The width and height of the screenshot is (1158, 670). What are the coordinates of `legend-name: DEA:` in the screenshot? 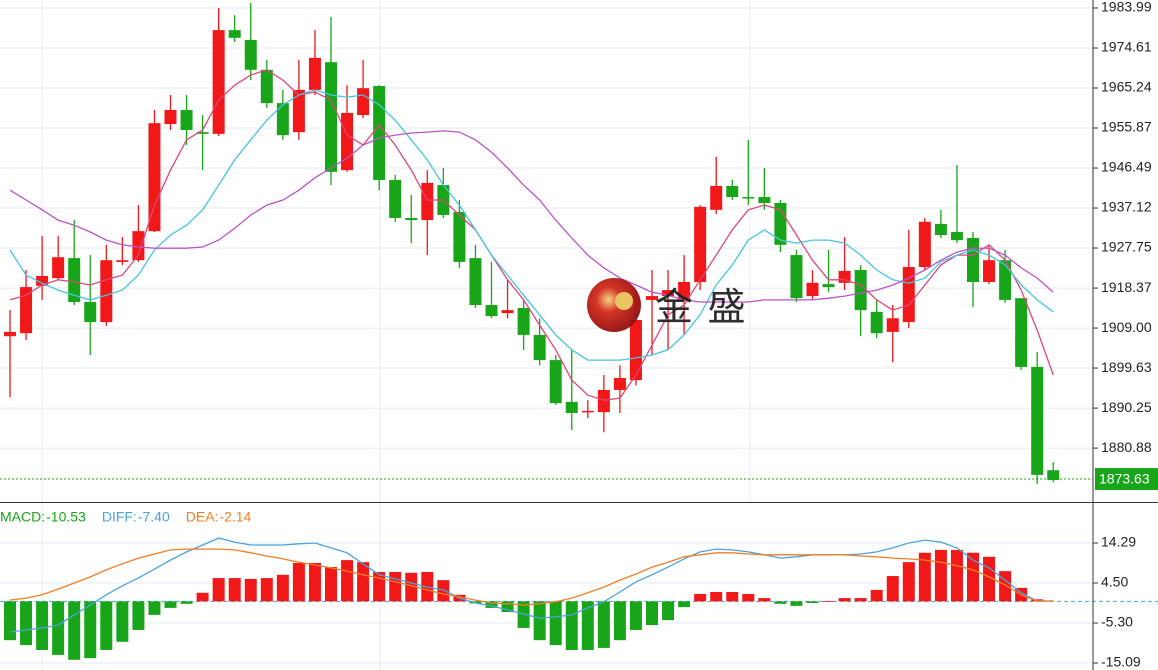 It's located at (202, 517).